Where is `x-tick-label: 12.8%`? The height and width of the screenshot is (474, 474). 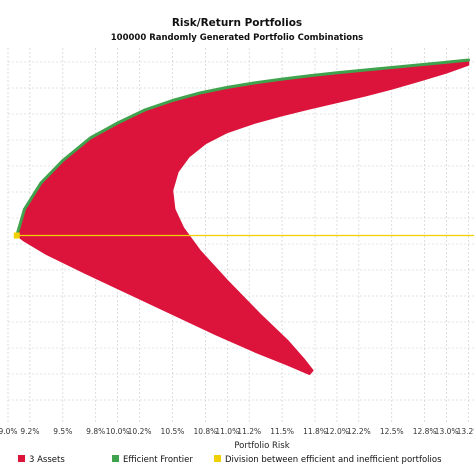 x-tick-label: 12.8% is located at coordinates (425, 431).